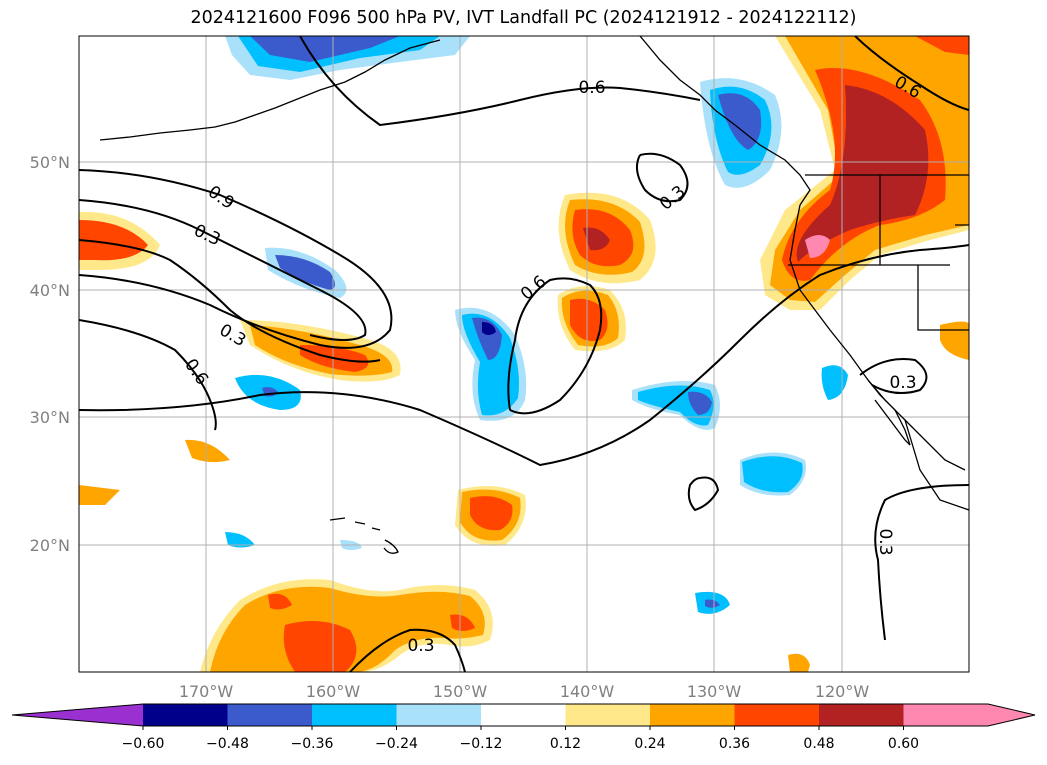  Describe the element at coordinates (500, 81) in the screenshot. I see `contour-0.6-north` at that location.